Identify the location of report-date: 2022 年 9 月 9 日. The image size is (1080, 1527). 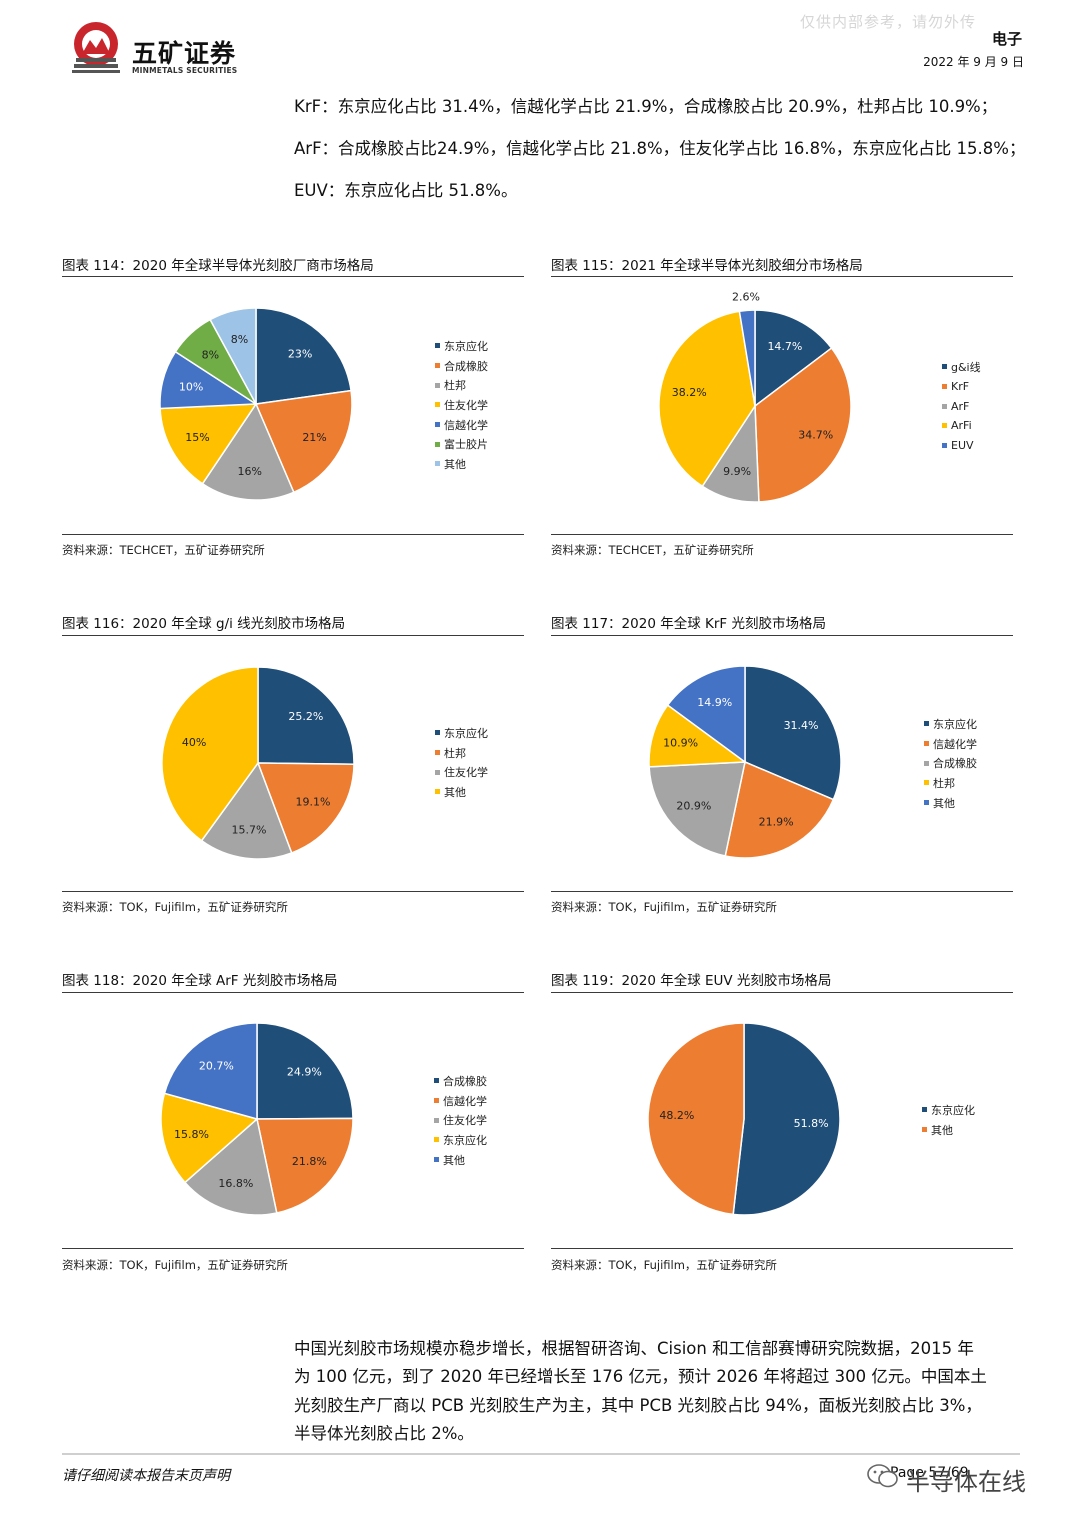
(973, 62).